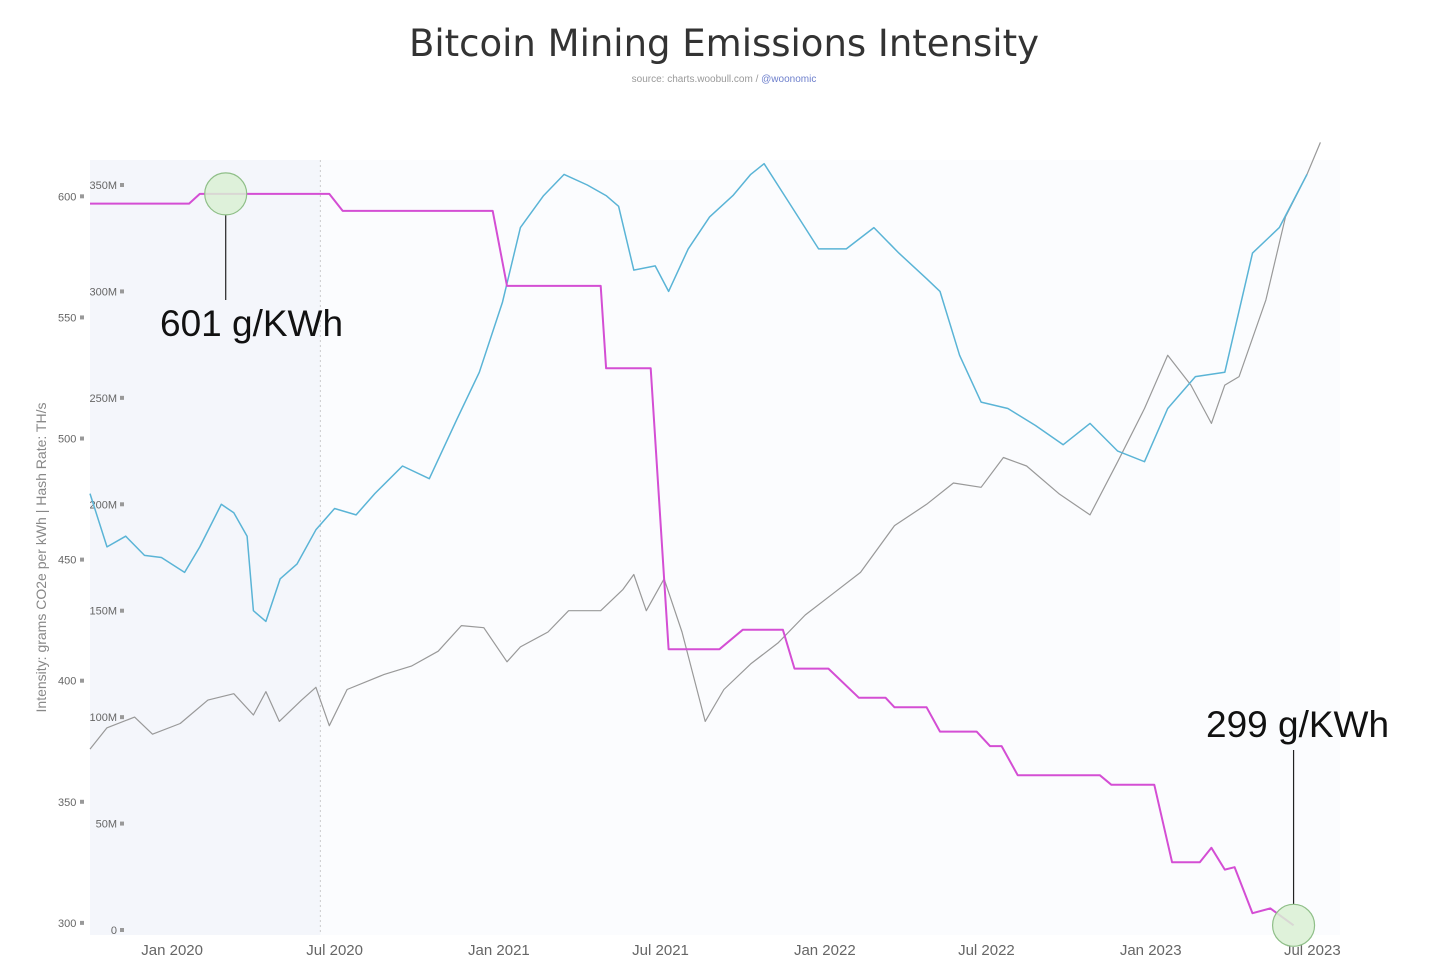 The height and width of the screenshot is (979, 1448). Describe the element at coordinates (1151, 950) in the screenshot. I see `x-tick-label: Jan 2023` at that location.